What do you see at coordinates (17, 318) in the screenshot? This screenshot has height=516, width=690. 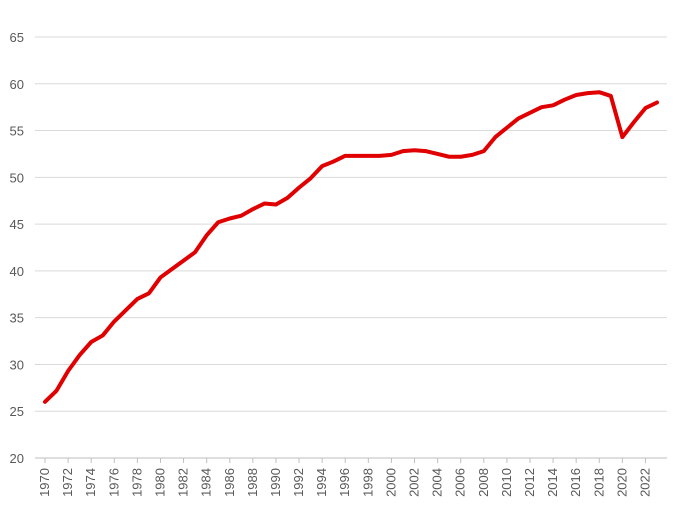 I see `y-tick-label: 35` at bounding box center [17, 318].